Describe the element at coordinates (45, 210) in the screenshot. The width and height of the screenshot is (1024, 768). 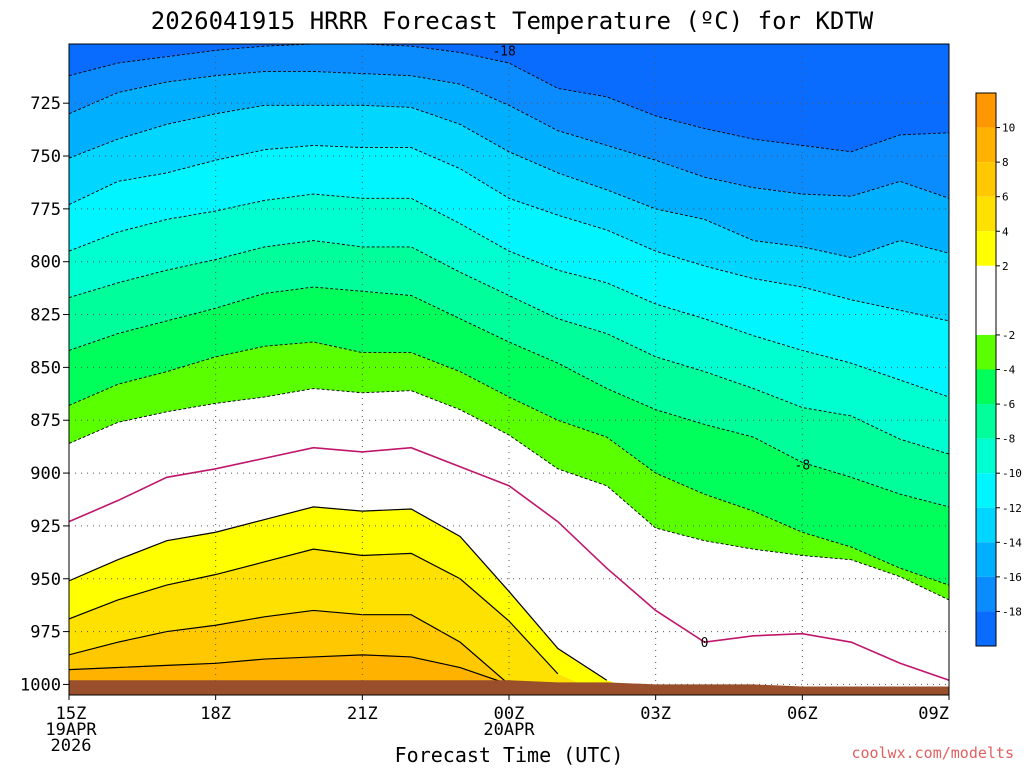
I see `y-tick-label: 775` at that location.